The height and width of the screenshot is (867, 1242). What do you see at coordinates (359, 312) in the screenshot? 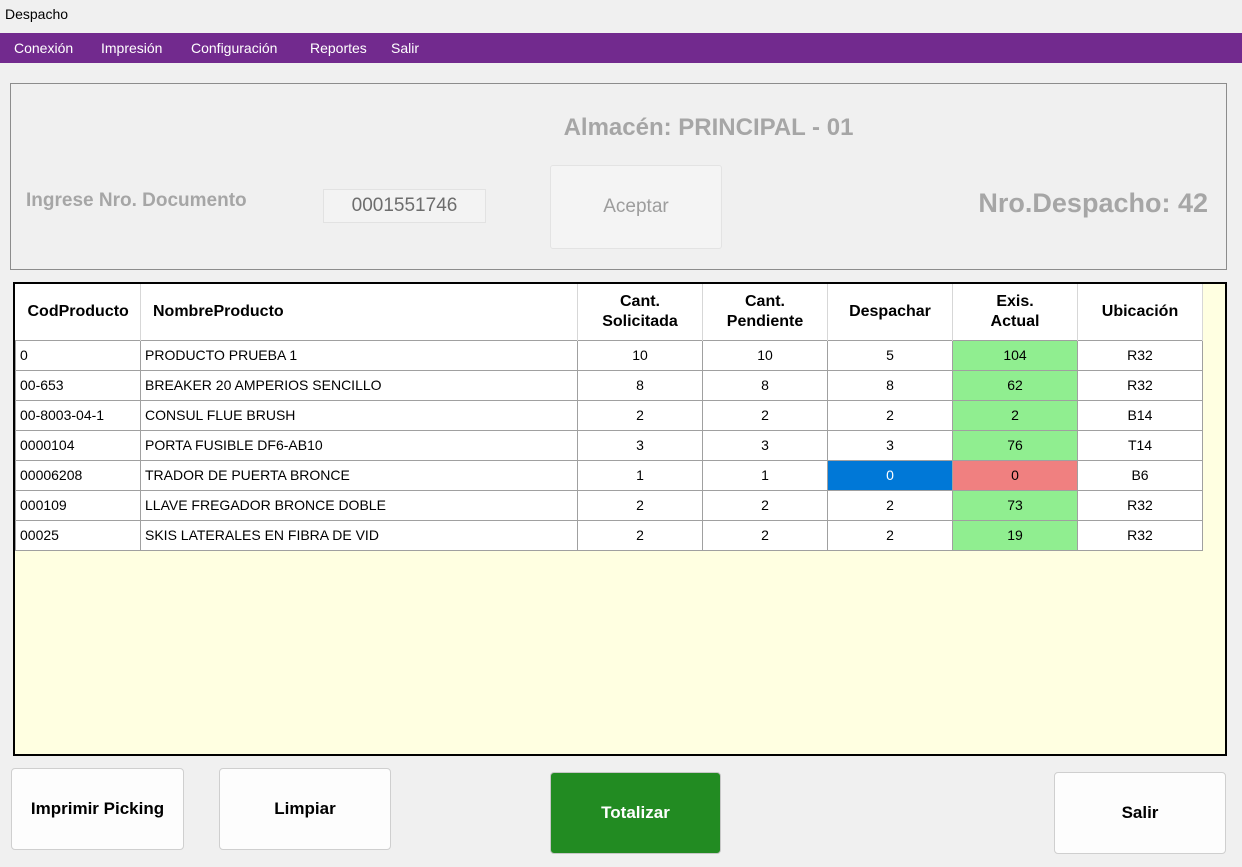
I see `column-header-nombre: NombreProducto` at bounding box center [359, 312].